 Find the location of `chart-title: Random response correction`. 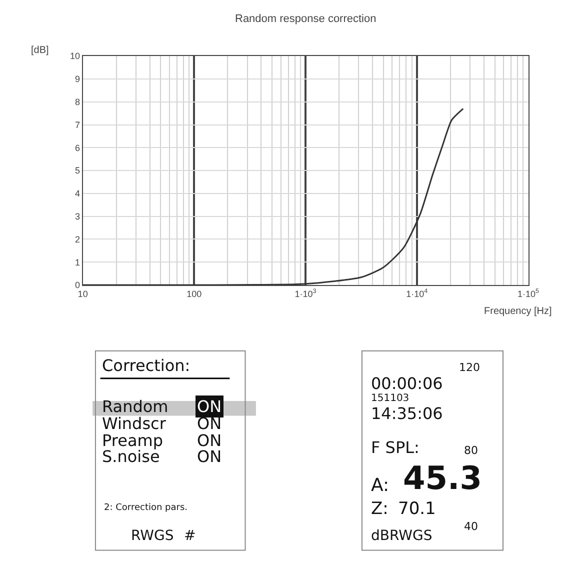

chart-title: Random response correction is located at coordinates (305, 19).